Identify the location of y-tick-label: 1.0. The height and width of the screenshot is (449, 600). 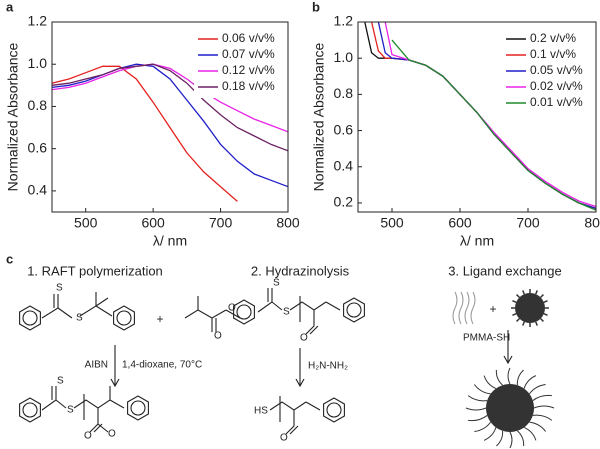
(38, 63).